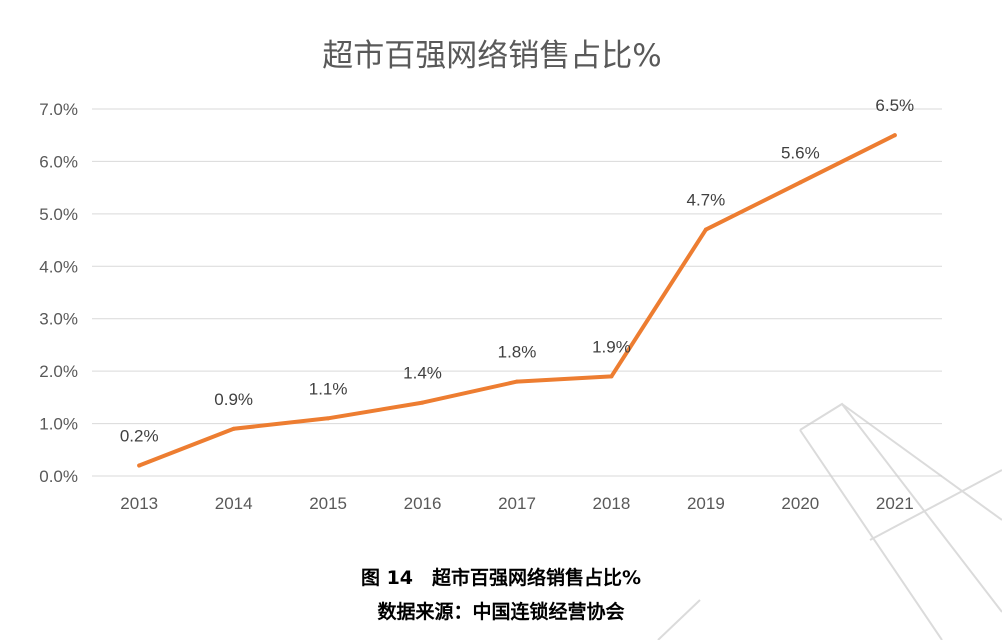 The image size is (1002, 640). I want to click on y-tick-label: 4.0%, so click(58, 266).